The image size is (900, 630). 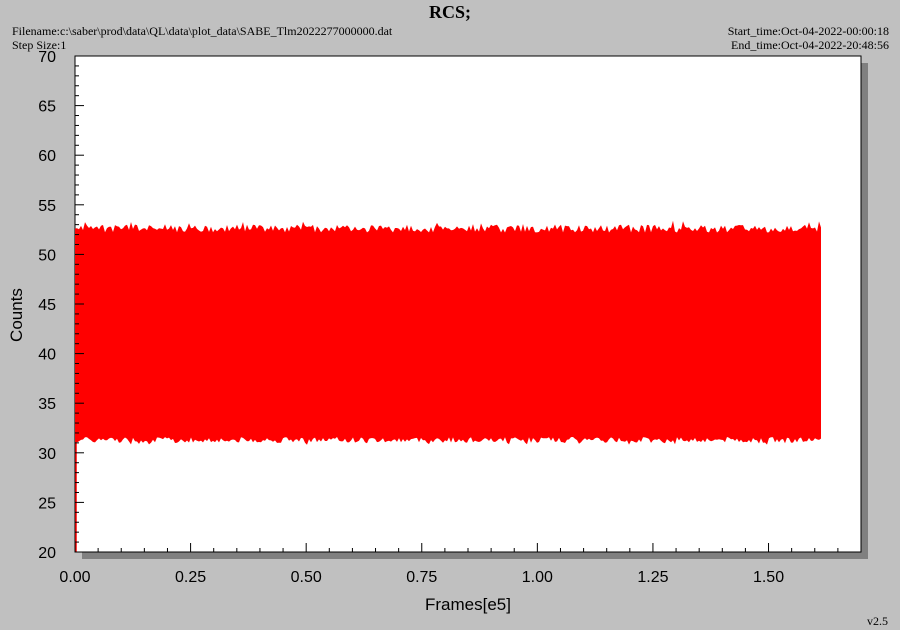 I want to click on y-tick-label: 30, so click(x=47, y=454).